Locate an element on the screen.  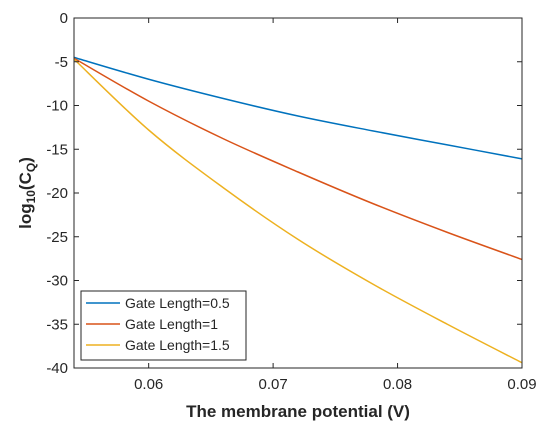
x-tick-label: 0.06 is located at coordinates (148, 384).